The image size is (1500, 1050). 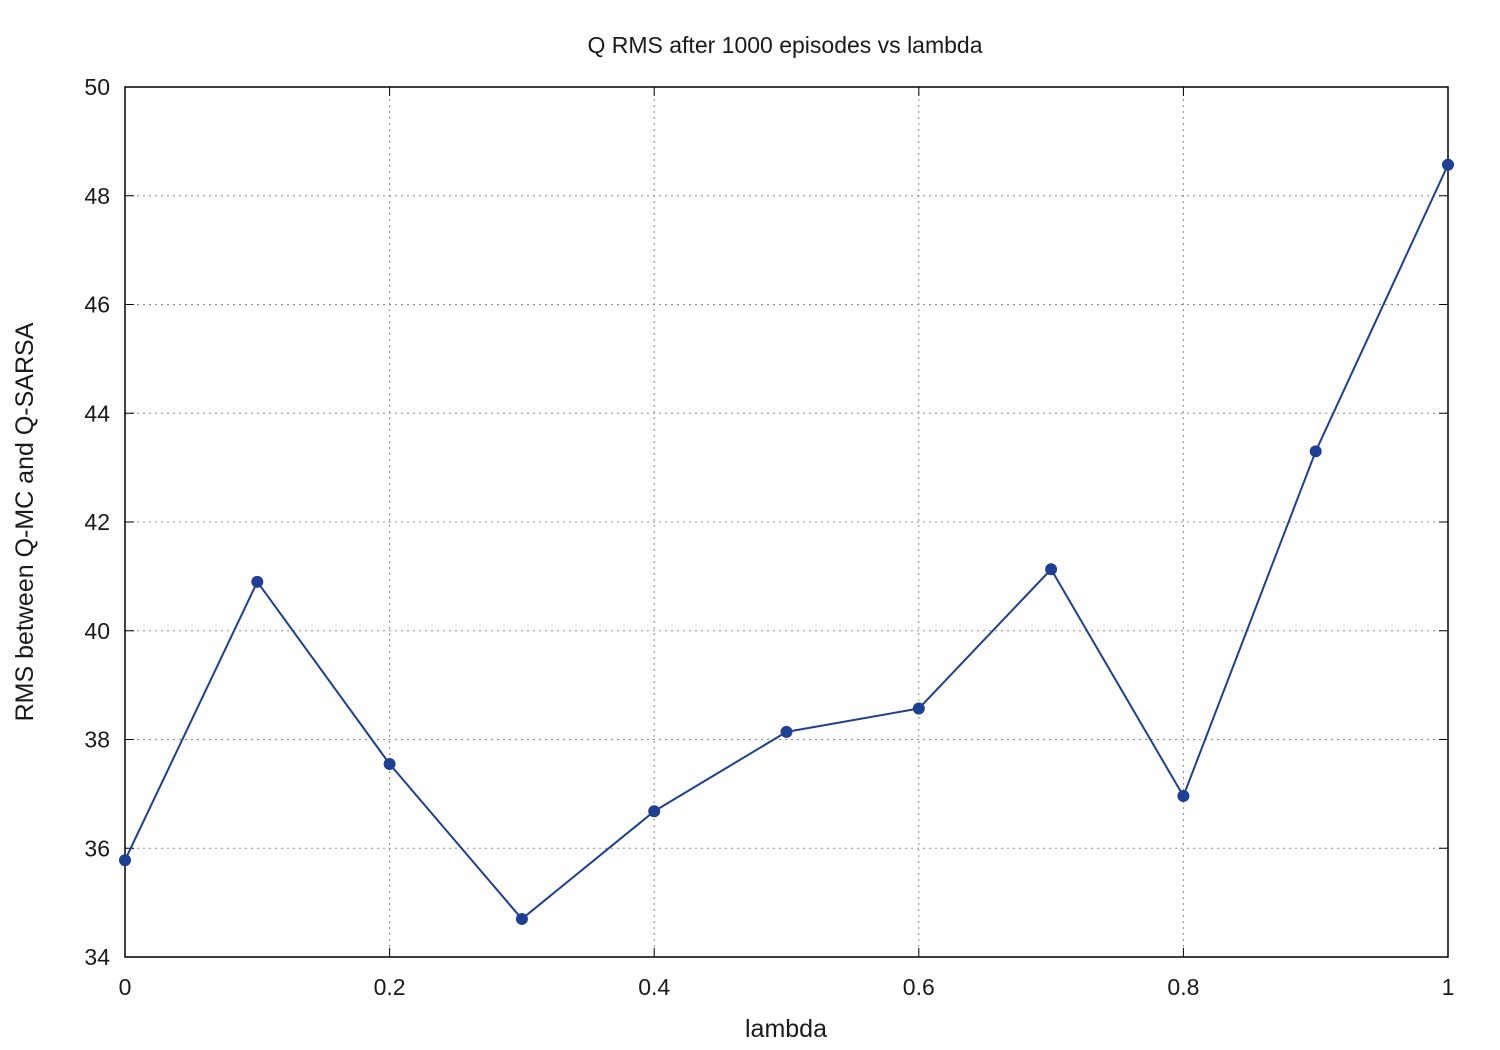 I want to click on x-tick-label: 0, so click(x=125, y=987).